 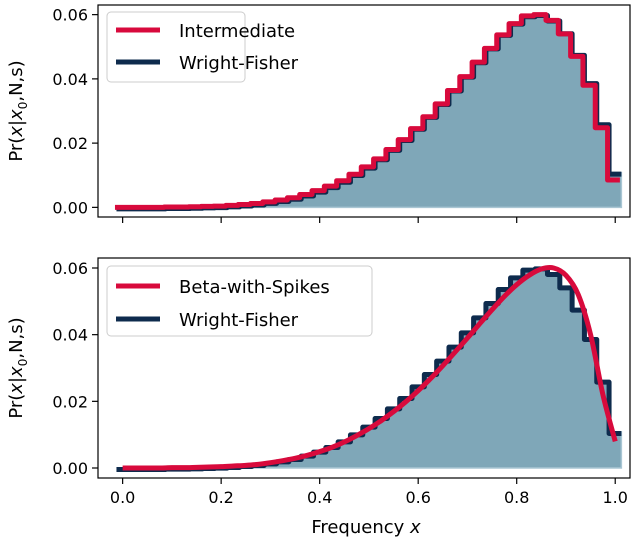 What do you see at coordinates (18, 110) in the screenshot?
I see `top-y-axis-label: Pr(x|x0,N,s)` at bounding box center [18, 110].